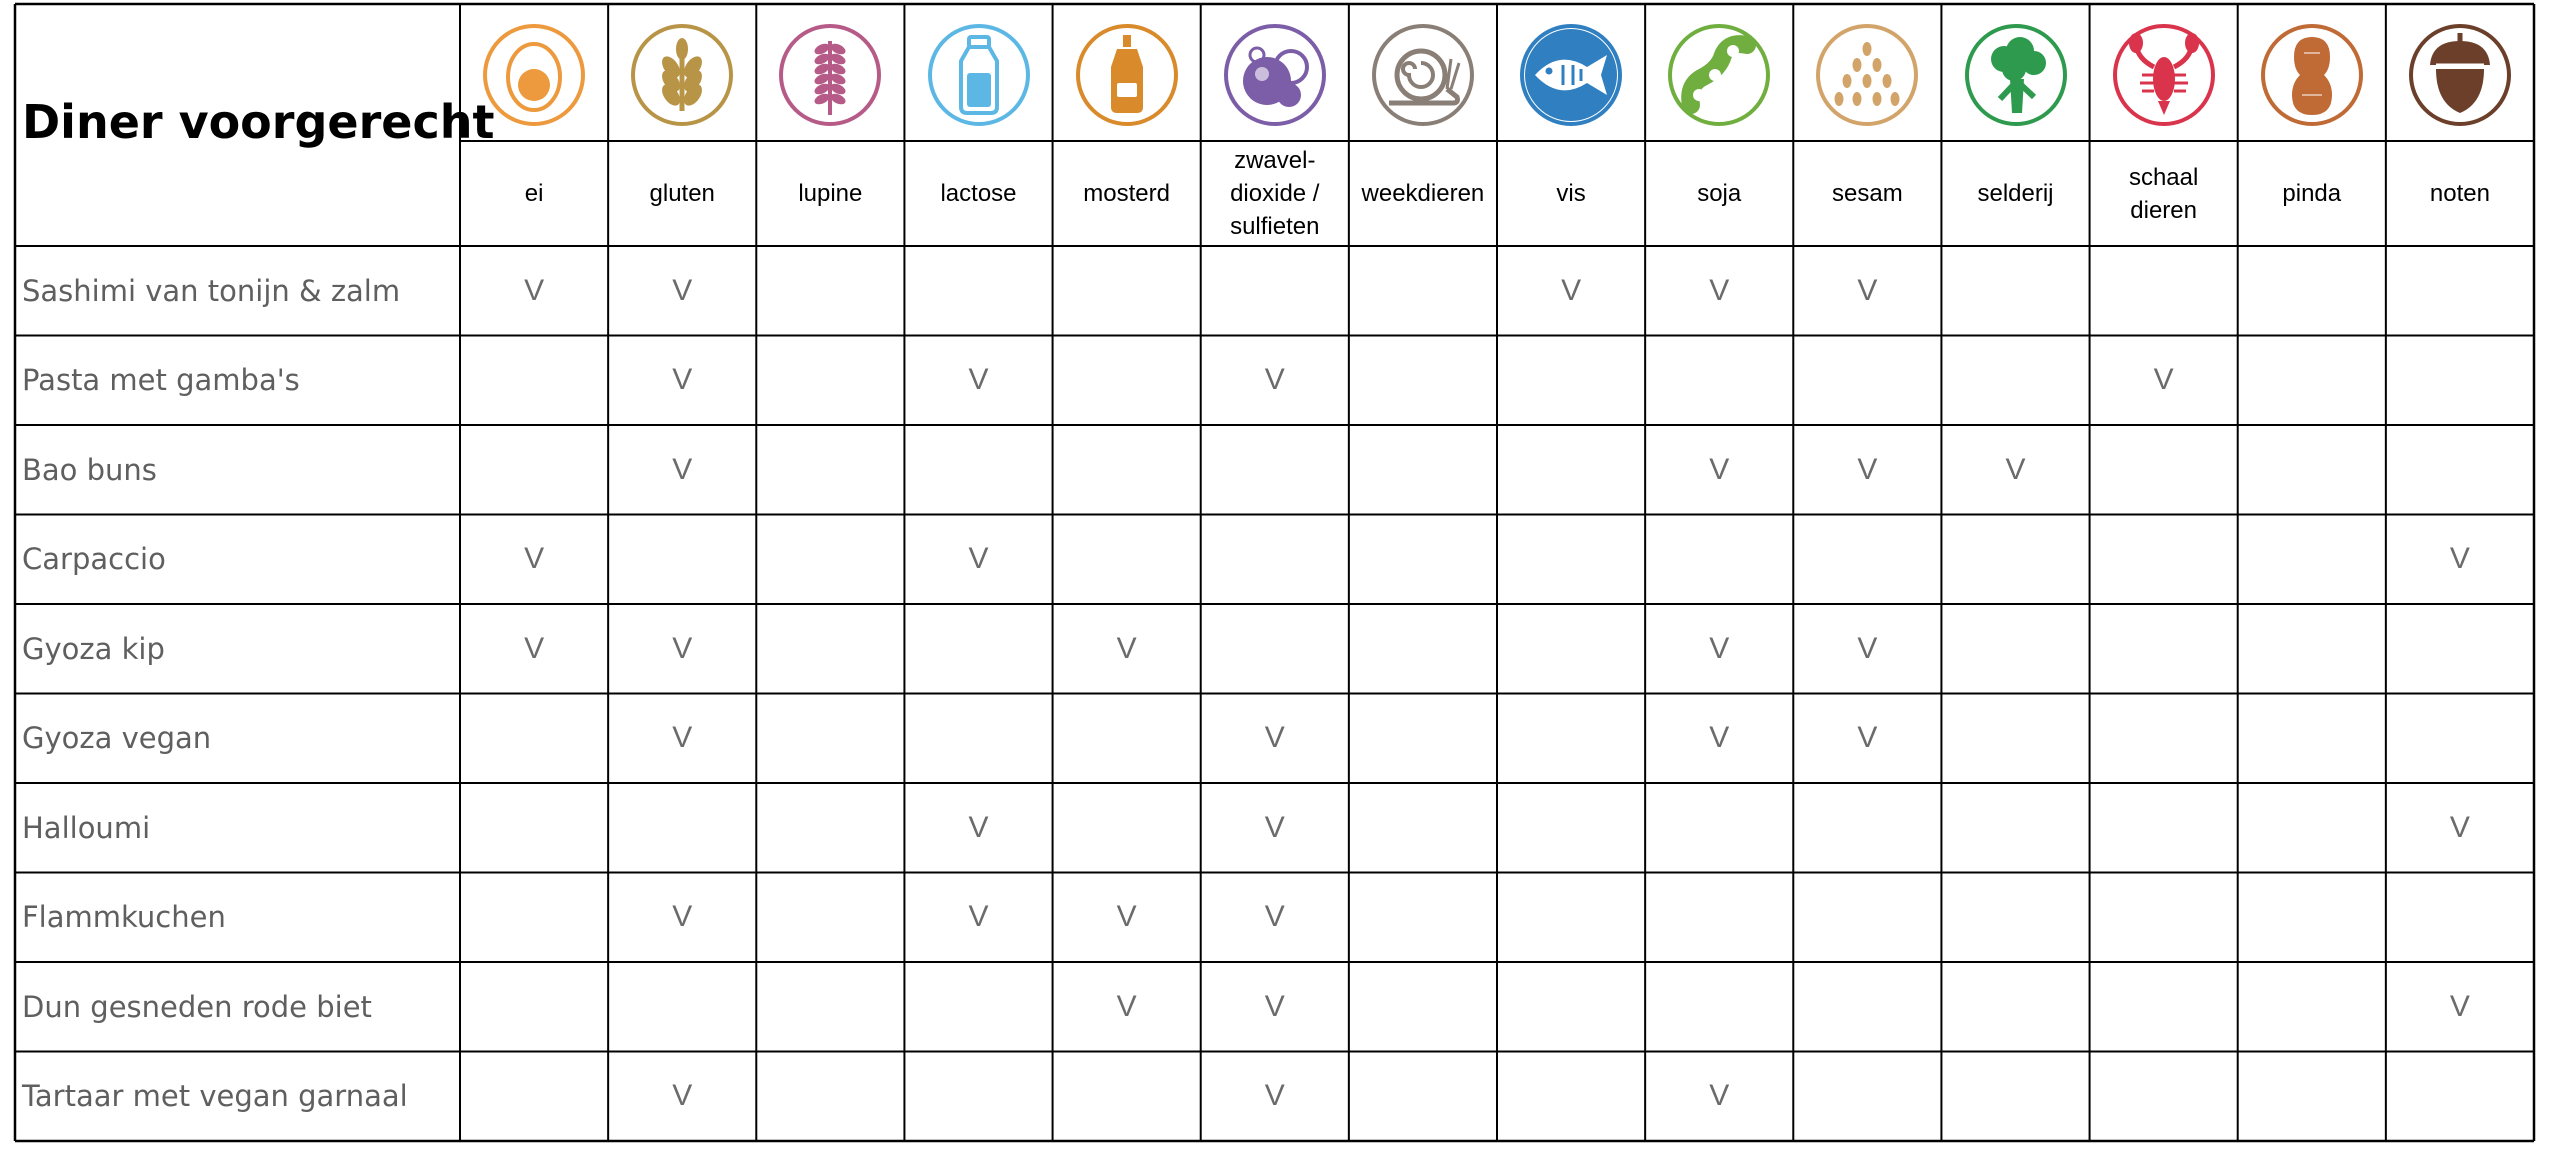 The height and width of the screenshot is (1154, 2552). I want to click on dish-name: Carpaccio, so click(94, 559).